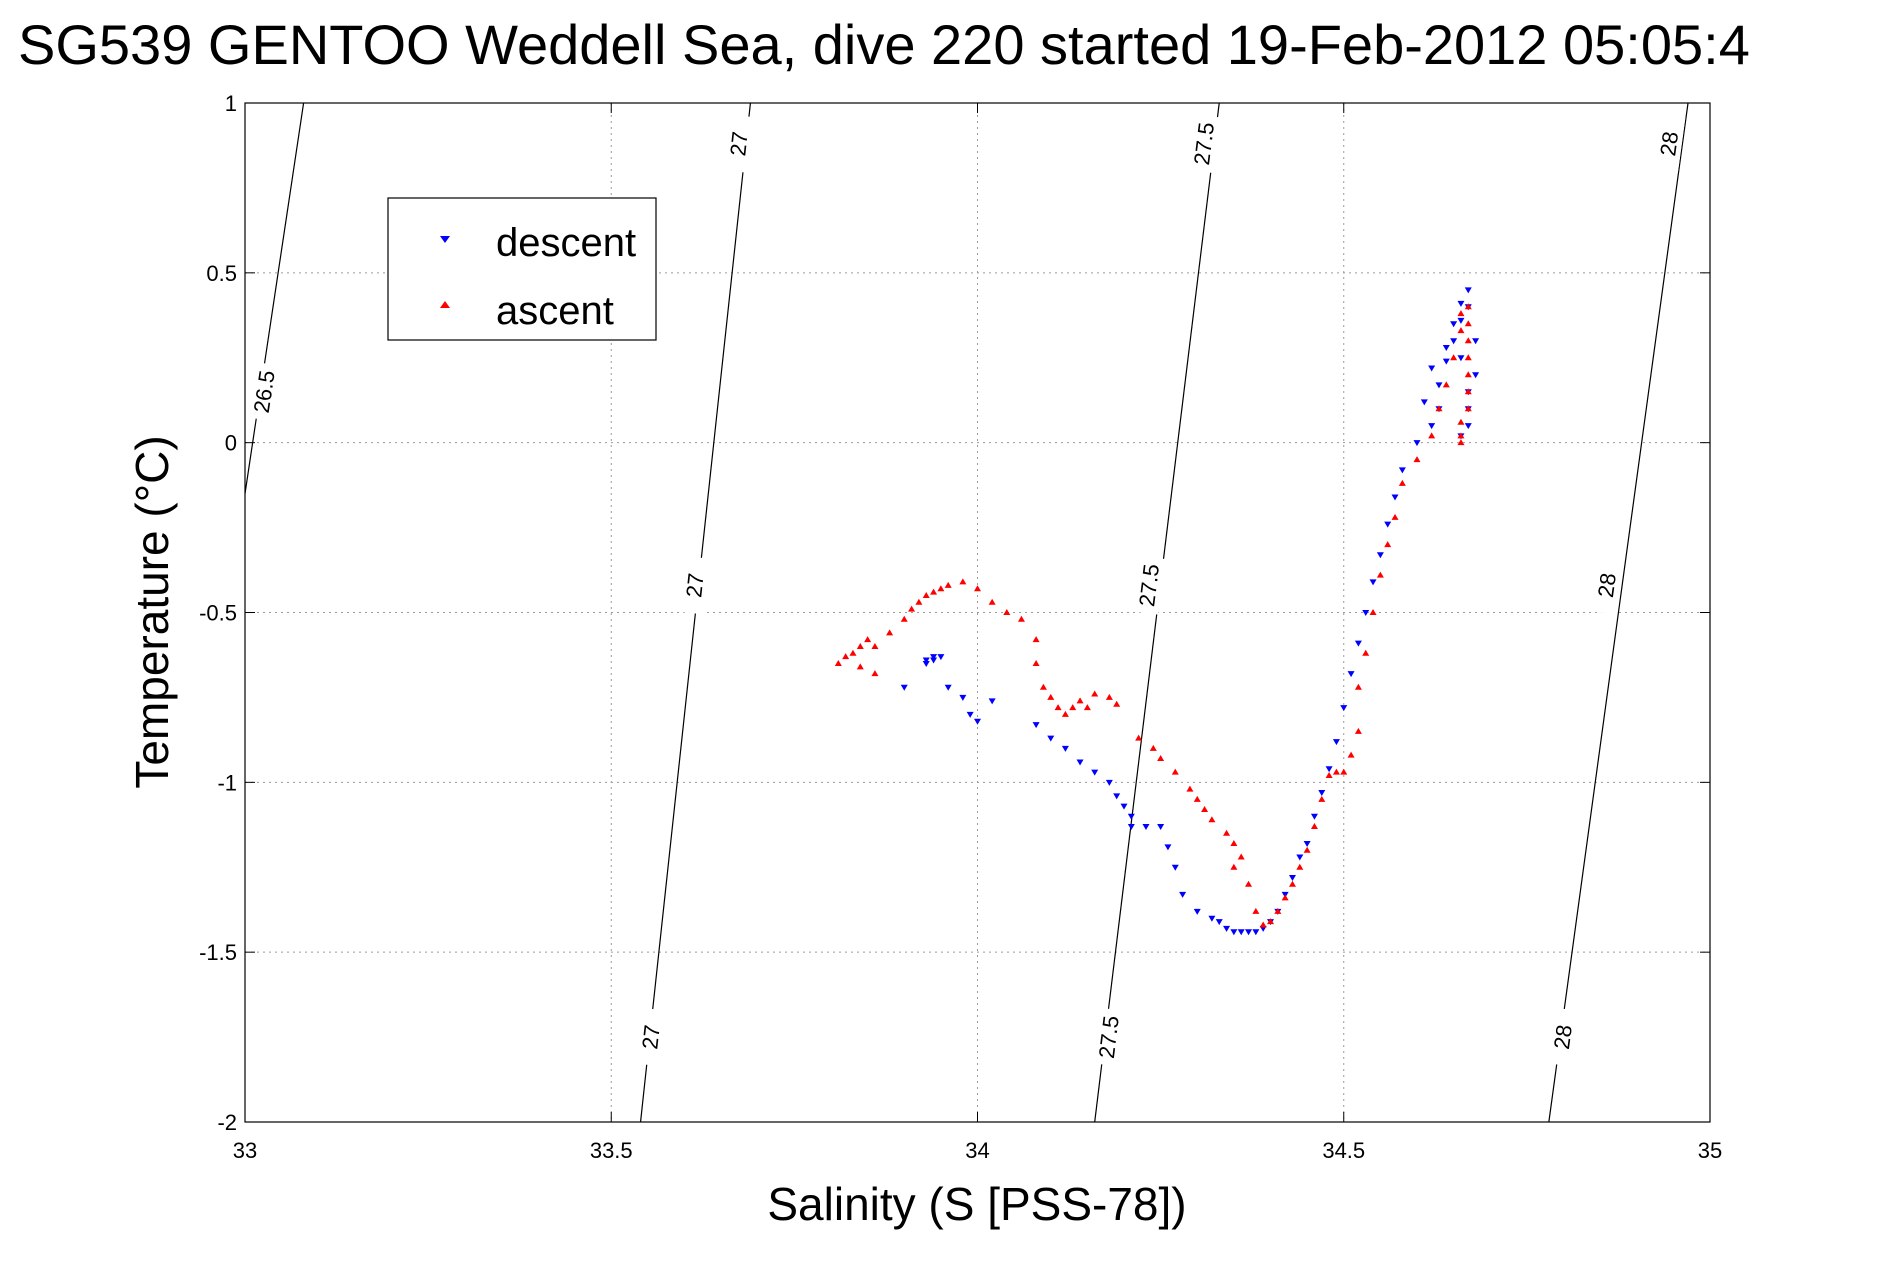 The width and height of the screenshot is (1891, 1262). I want to click on x-tick-label: 34, so click(977, 1150).